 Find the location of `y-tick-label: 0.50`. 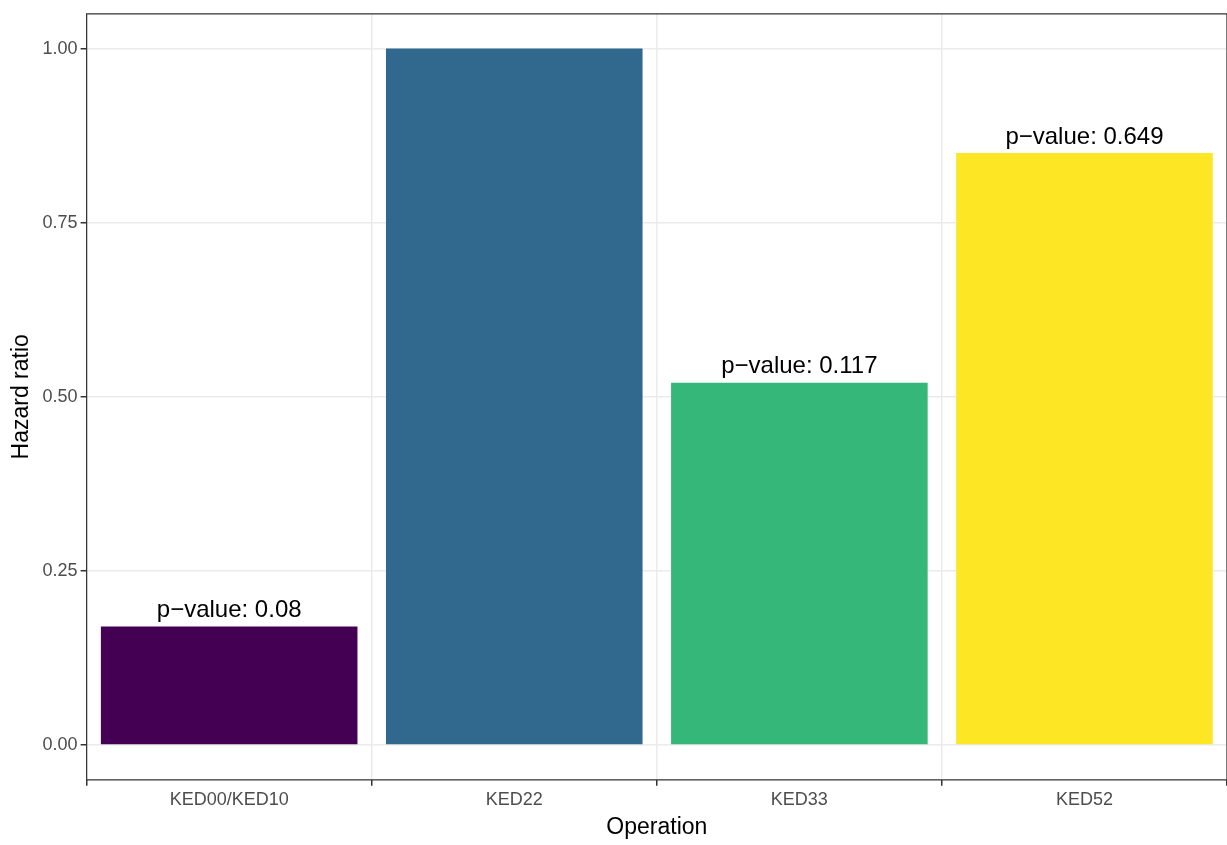

y-tick-label: 0.50 is located at coordinates (60, 395).